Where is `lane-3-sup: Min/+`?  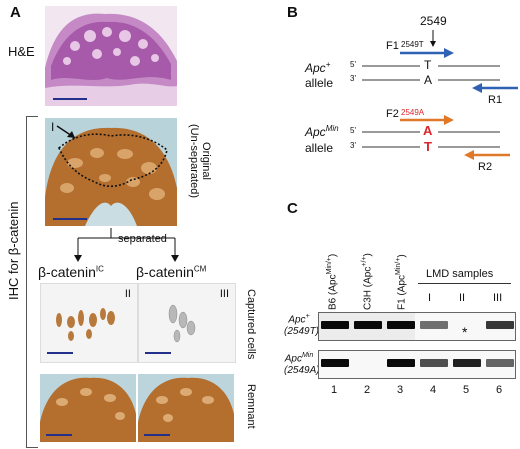
lane-3-sup: Min/+ is located at coordinates (398, 266).